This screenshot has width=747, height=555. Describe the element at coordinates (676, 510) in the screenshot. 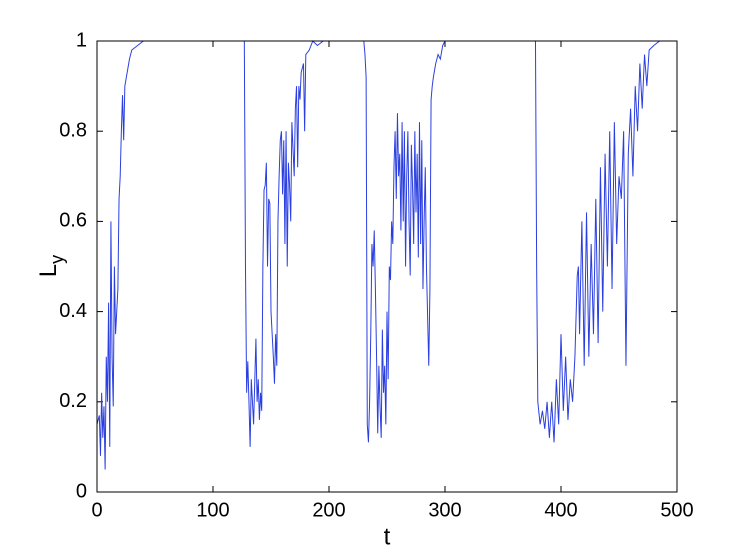

I see `x-tick-label: 500` at that location.